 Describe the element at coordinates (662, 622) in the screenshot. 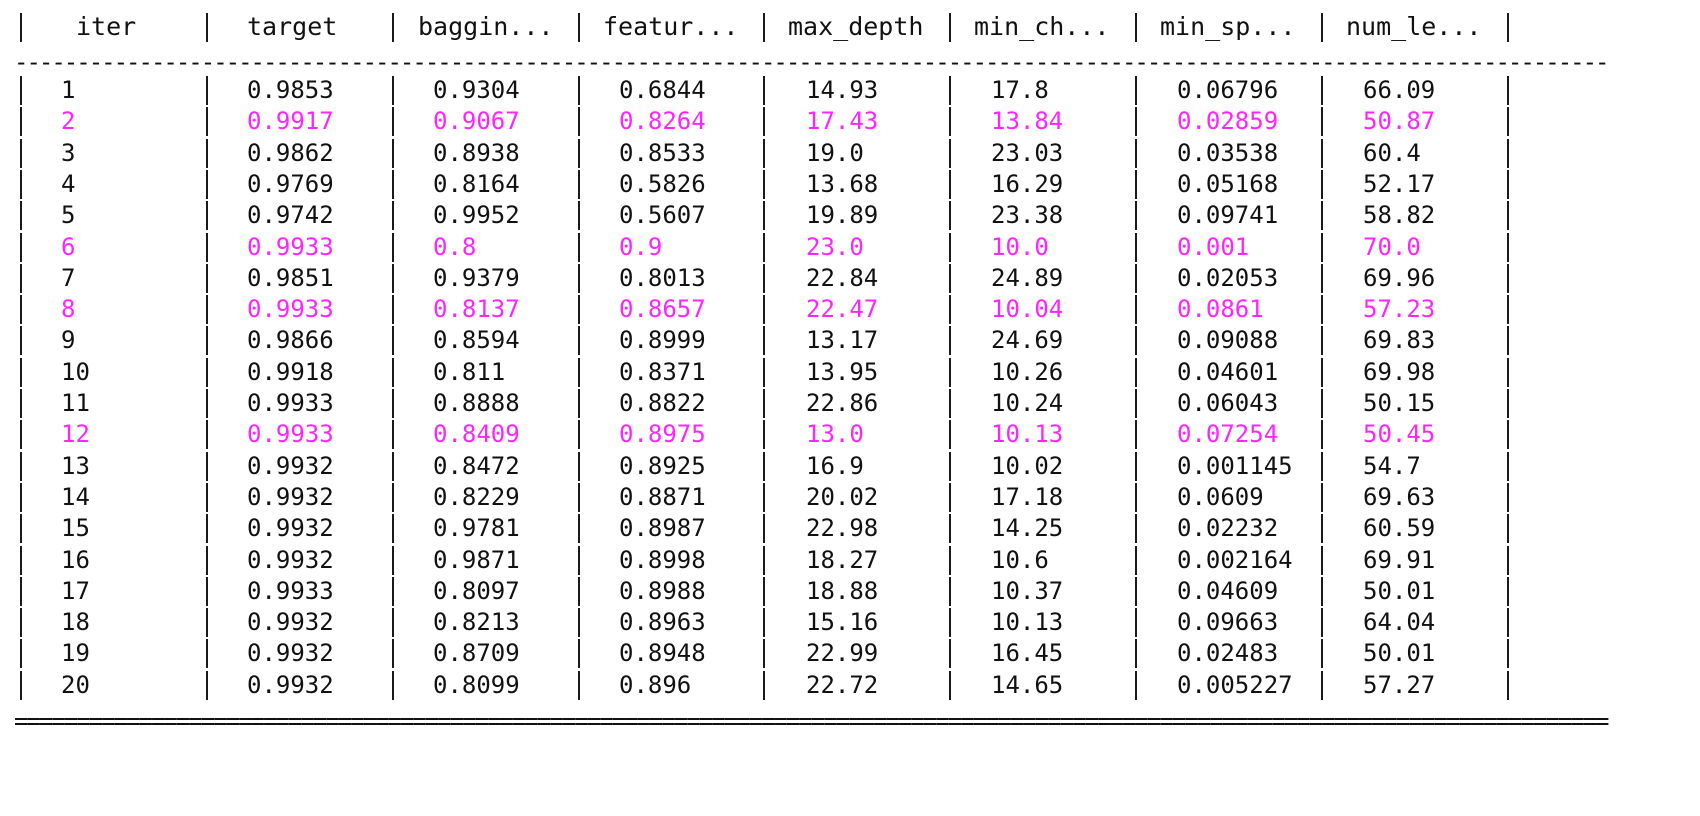

I see `table-cell: 0.8963` at that location.